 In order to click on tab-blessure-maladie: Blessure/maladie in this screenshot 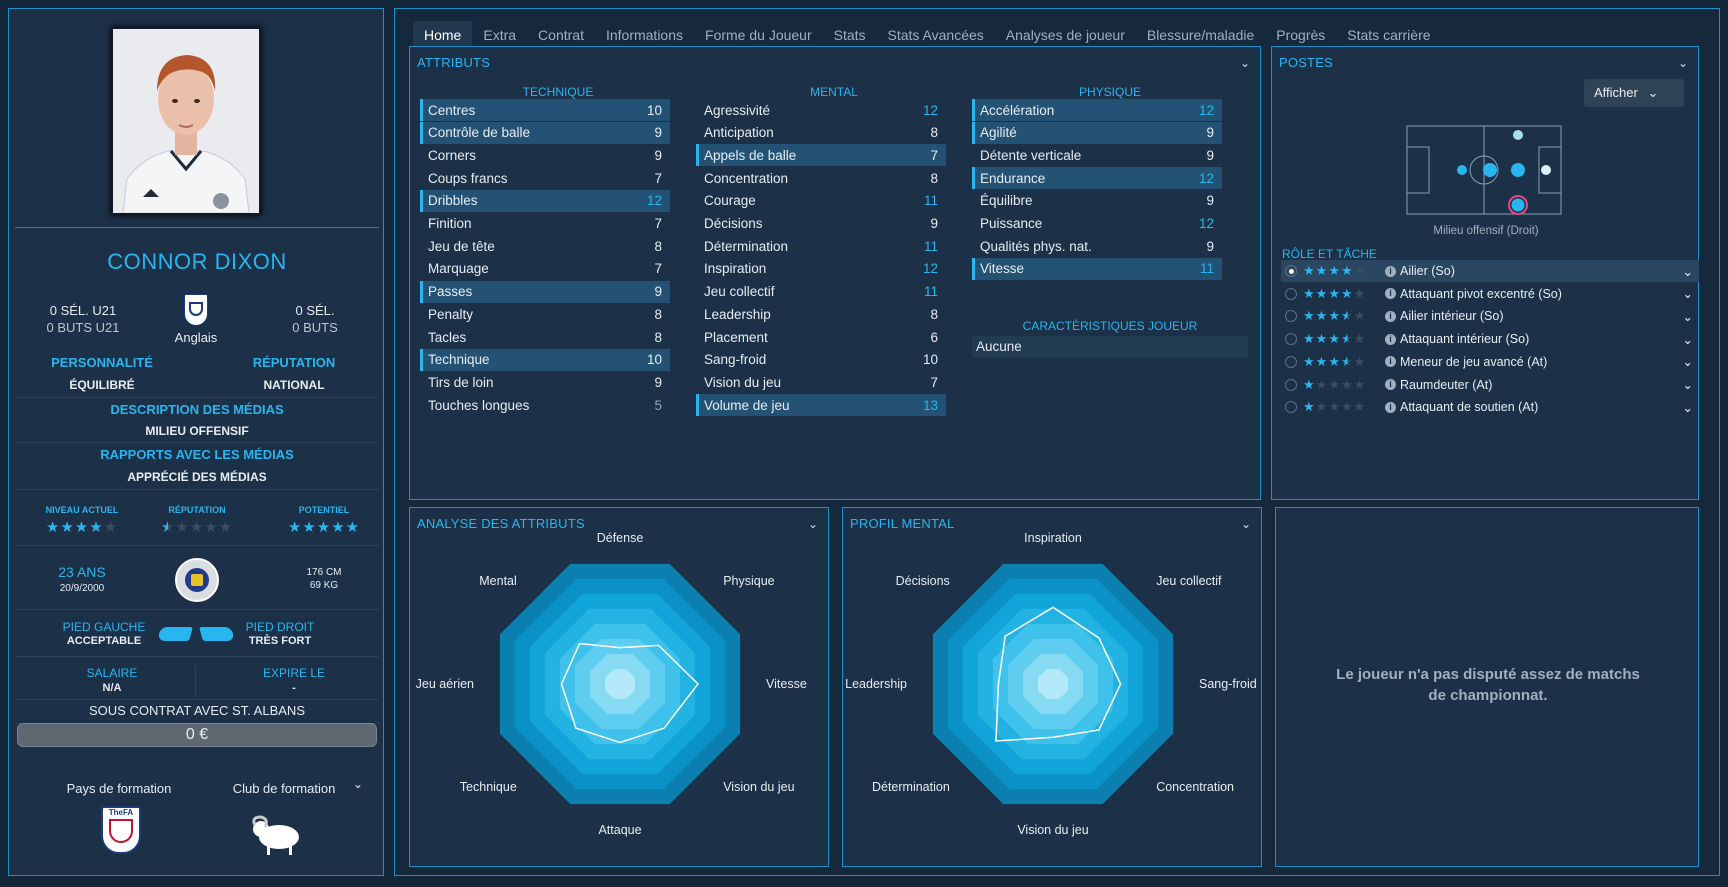, I will do `click(1200, 35)`.